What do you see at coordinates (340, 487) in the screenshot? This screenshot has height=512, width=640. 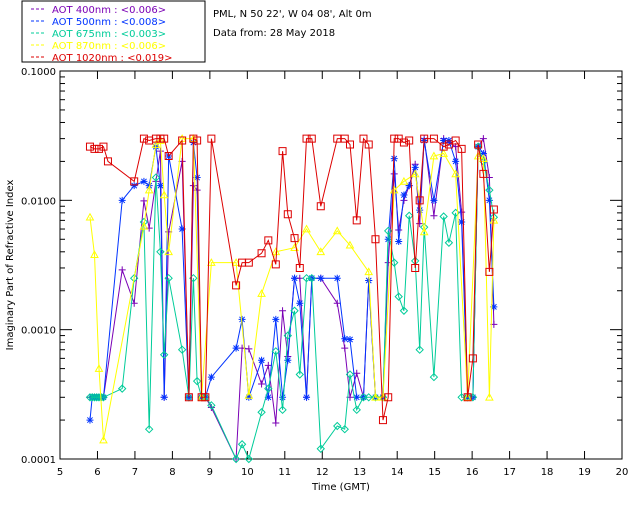 I see `x-axis-label: Time (GMT)` at bounding box center [340, 487].